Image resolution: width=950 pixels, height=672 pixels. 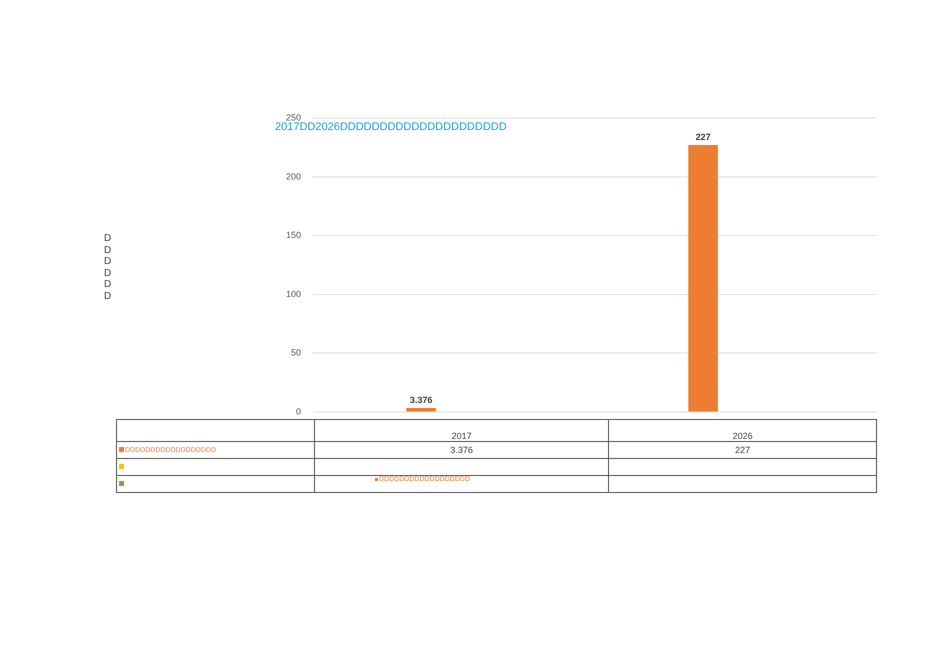 I want to click on data-label: 227, so click(x=742, y=450).